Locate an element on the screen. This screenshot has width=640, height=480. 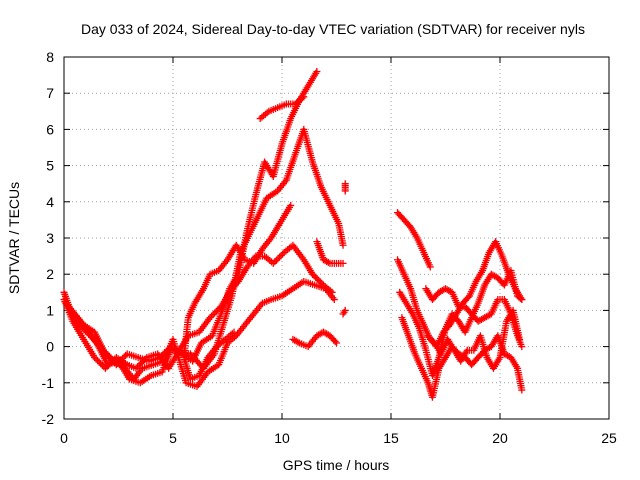
x-tick-label: 20 is located at coordinates (500, 438).